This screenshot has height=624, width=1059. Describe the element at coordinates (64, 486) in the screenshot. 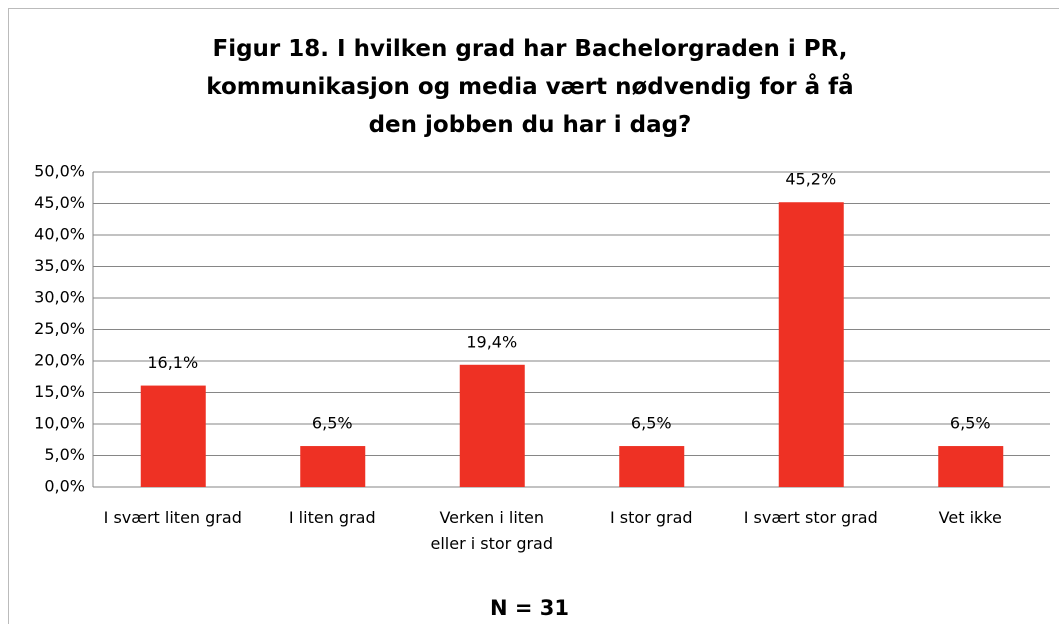

I see `y-tick-label: 0,0%` at that location.